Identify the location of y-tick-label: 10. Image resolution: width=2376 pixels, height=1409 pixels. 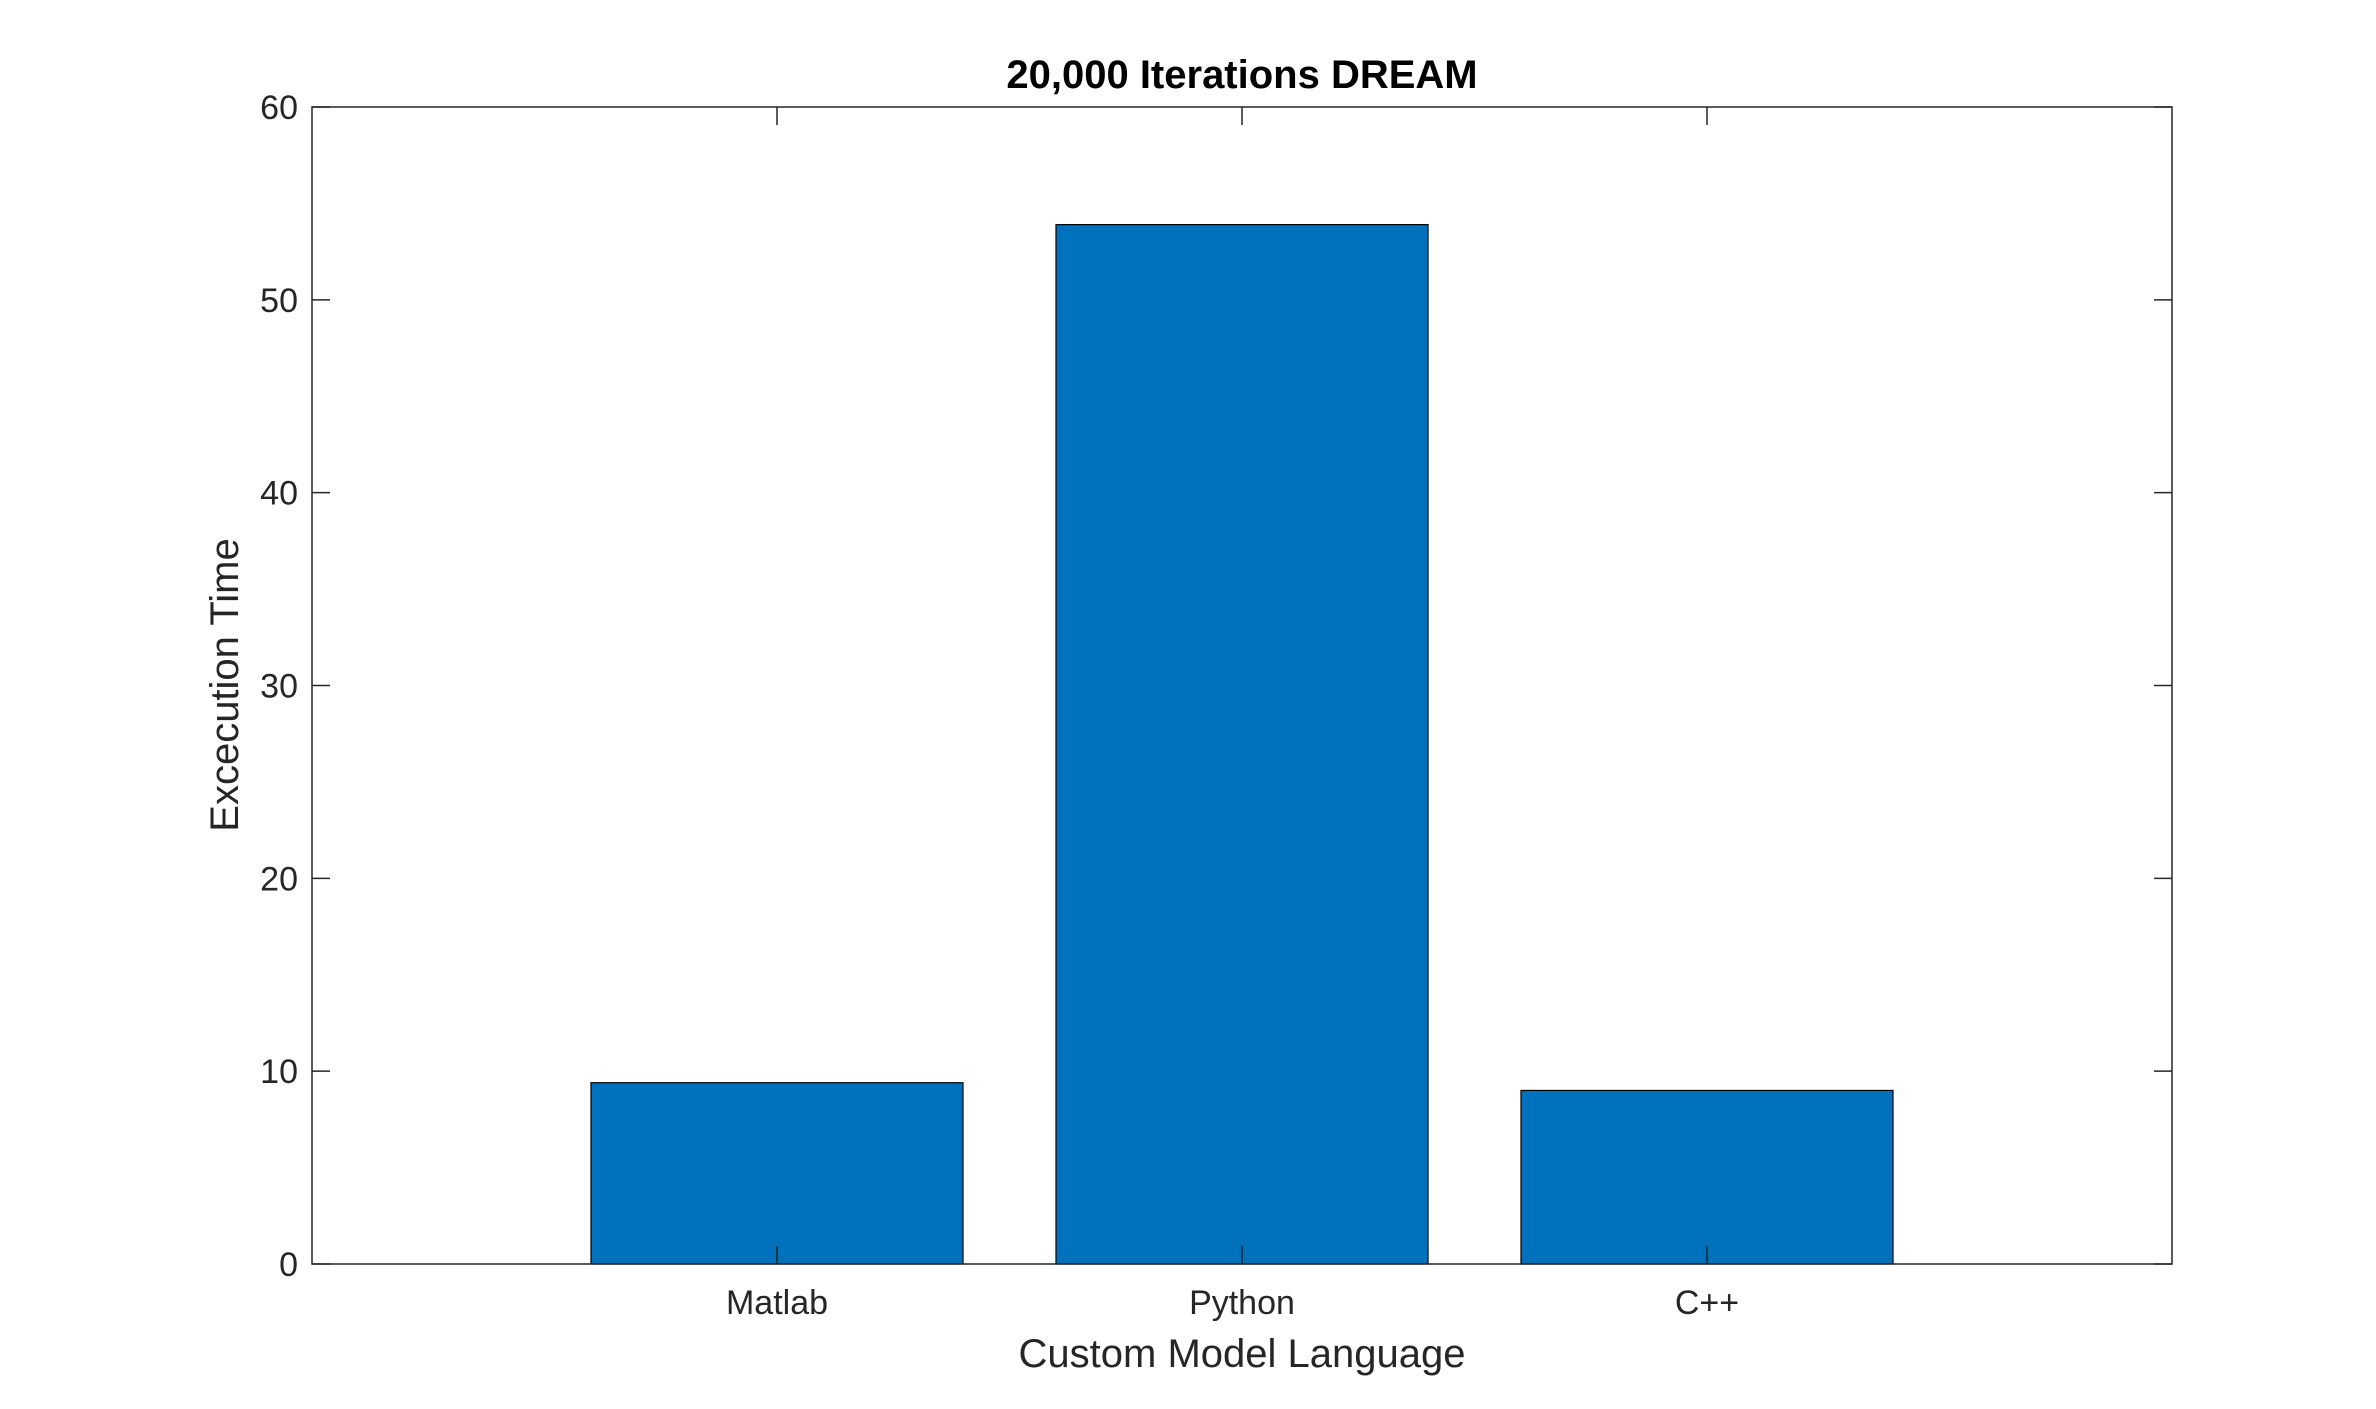
(279, 1072).